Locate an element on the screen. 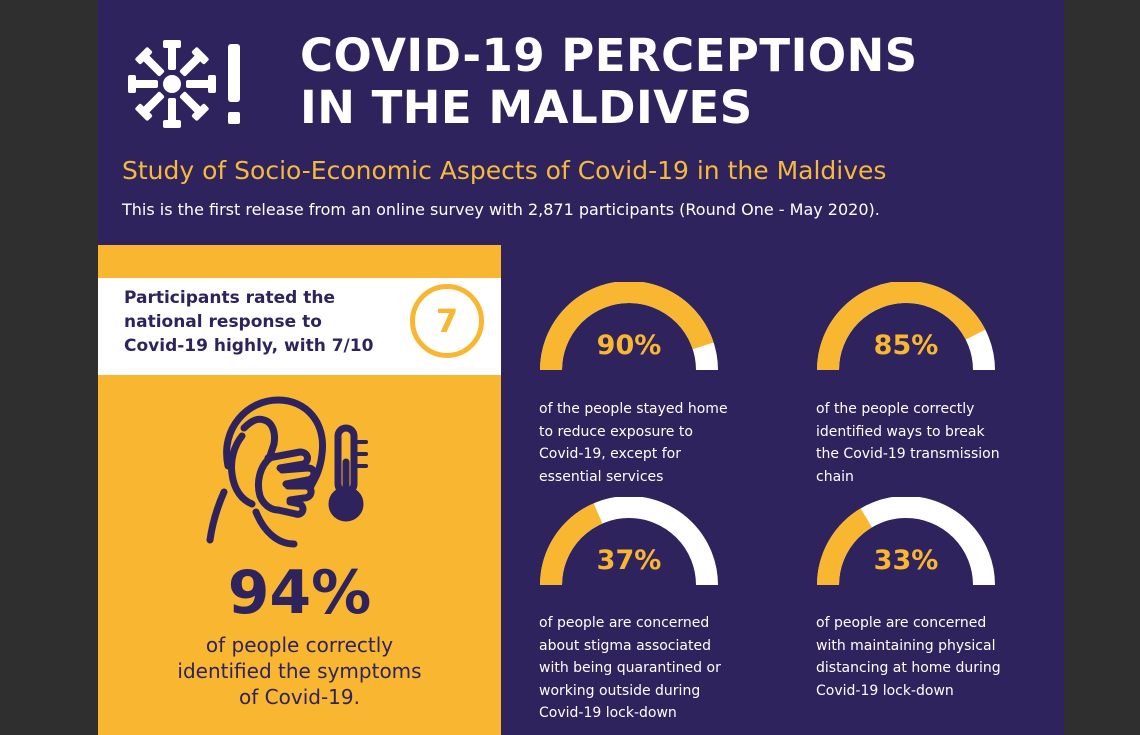  gauge-transmission-chain: 85% is located at coordinates (906, 328).